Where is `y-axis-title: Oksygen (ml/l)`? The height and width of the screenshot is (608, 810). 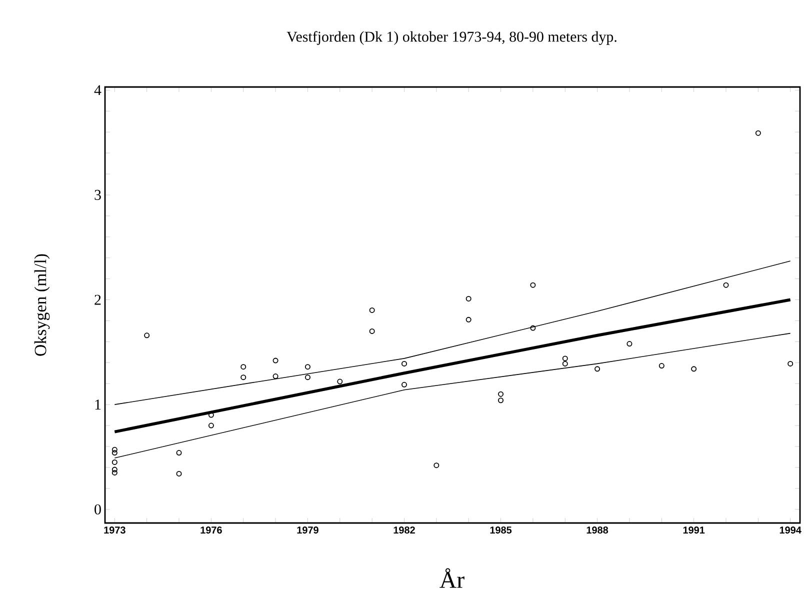
y-axis-title: Oksygen (ml/l) is located at coordinates (42, 305).